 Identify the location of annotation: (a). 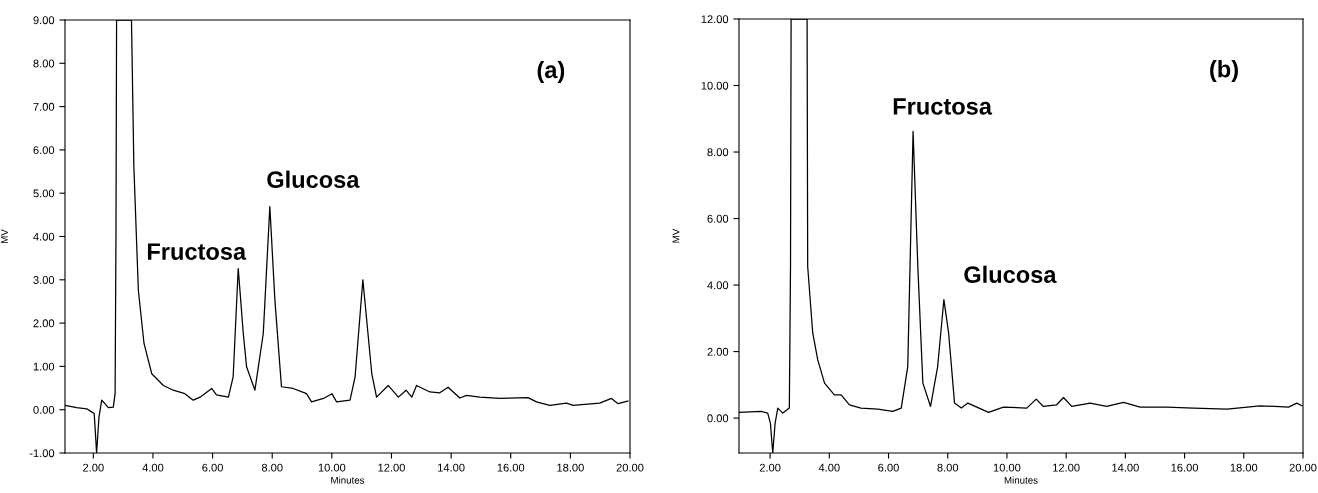
(551, 71).